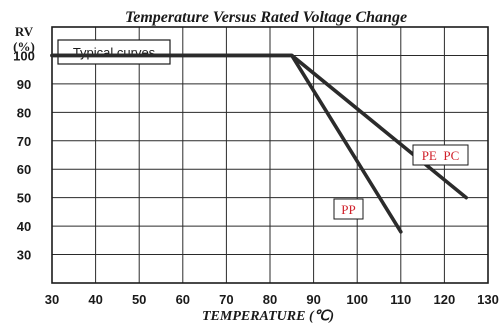 This screenshot has width=502, height=324. I want to click on series-label-pp: PP, so click(348, 209).